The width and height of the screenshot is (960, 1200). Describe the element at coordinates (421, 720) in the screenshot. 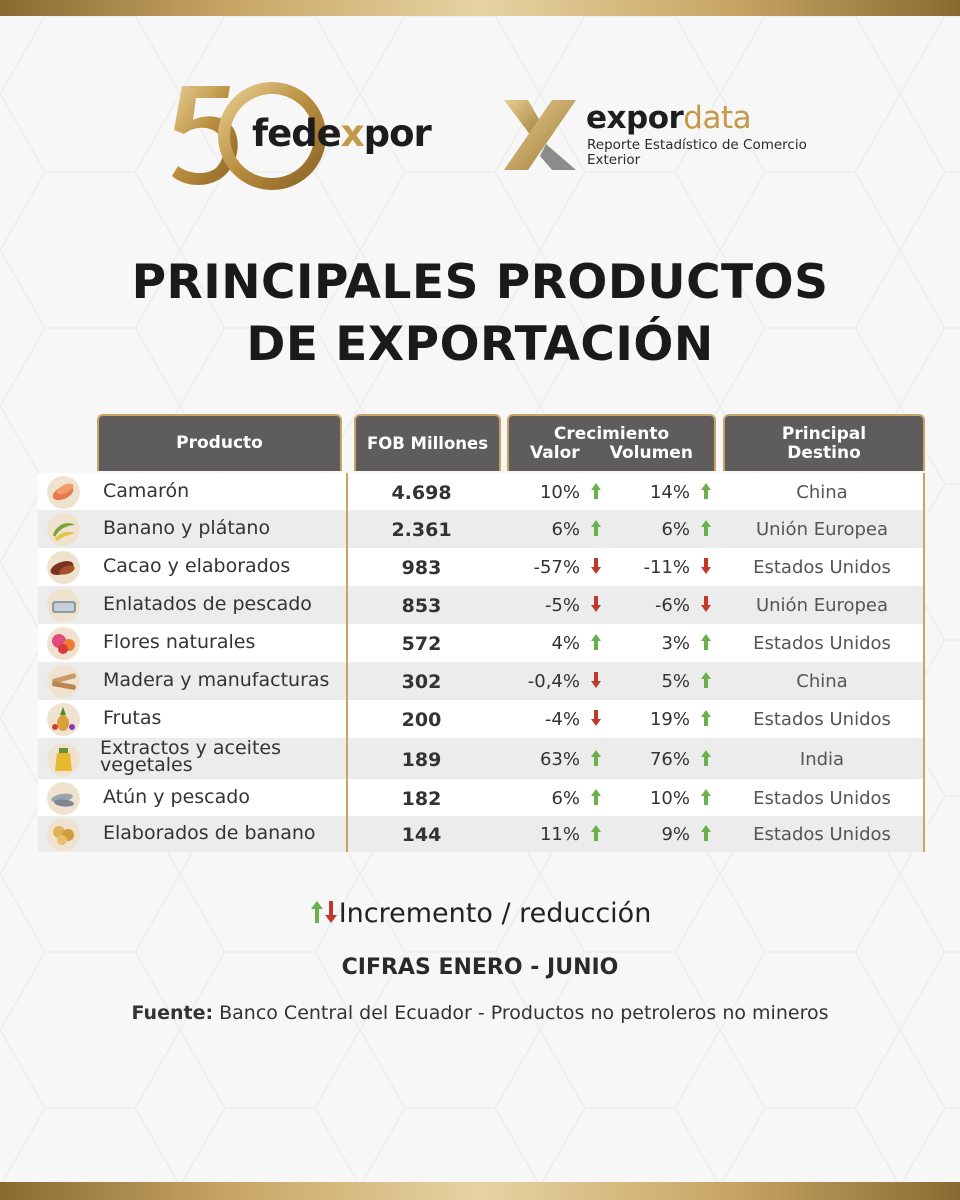

I see `fob-value: 200` at that location.